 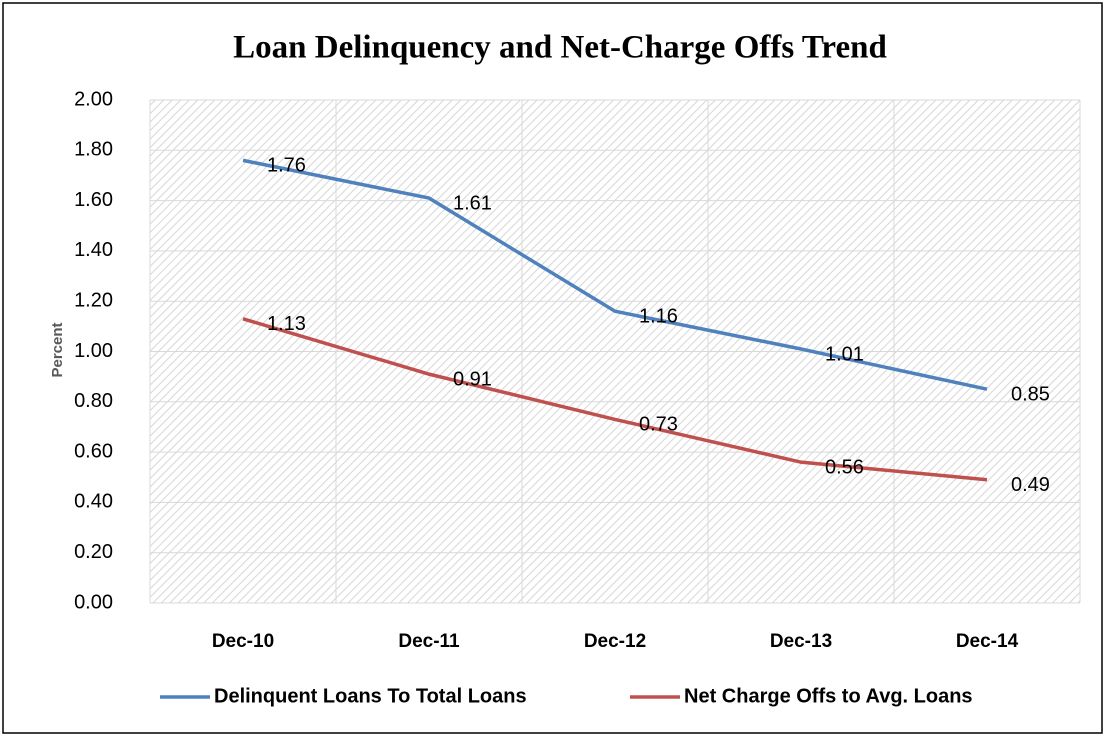 I want to click on y-tick-label: 2.00, so click(x=93, y=99).